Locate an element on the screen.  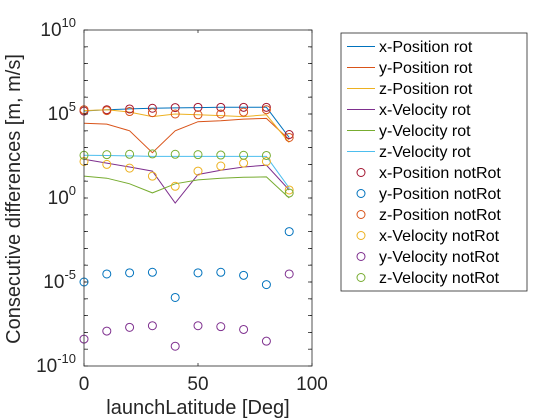
legend-entry: y-Position rot is located at coordinates (410, 68).